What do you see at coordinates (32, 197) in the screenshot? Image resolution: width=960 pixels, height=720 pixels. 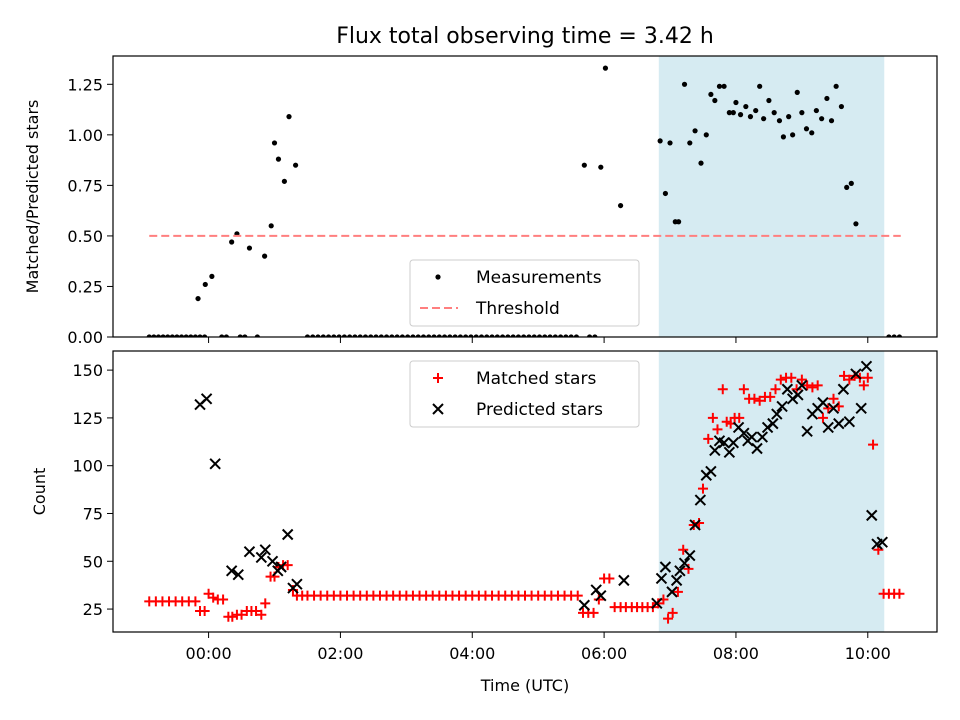 I see `y-axis-label: Matched/Predicted stars` at bounding box center [32, 197].